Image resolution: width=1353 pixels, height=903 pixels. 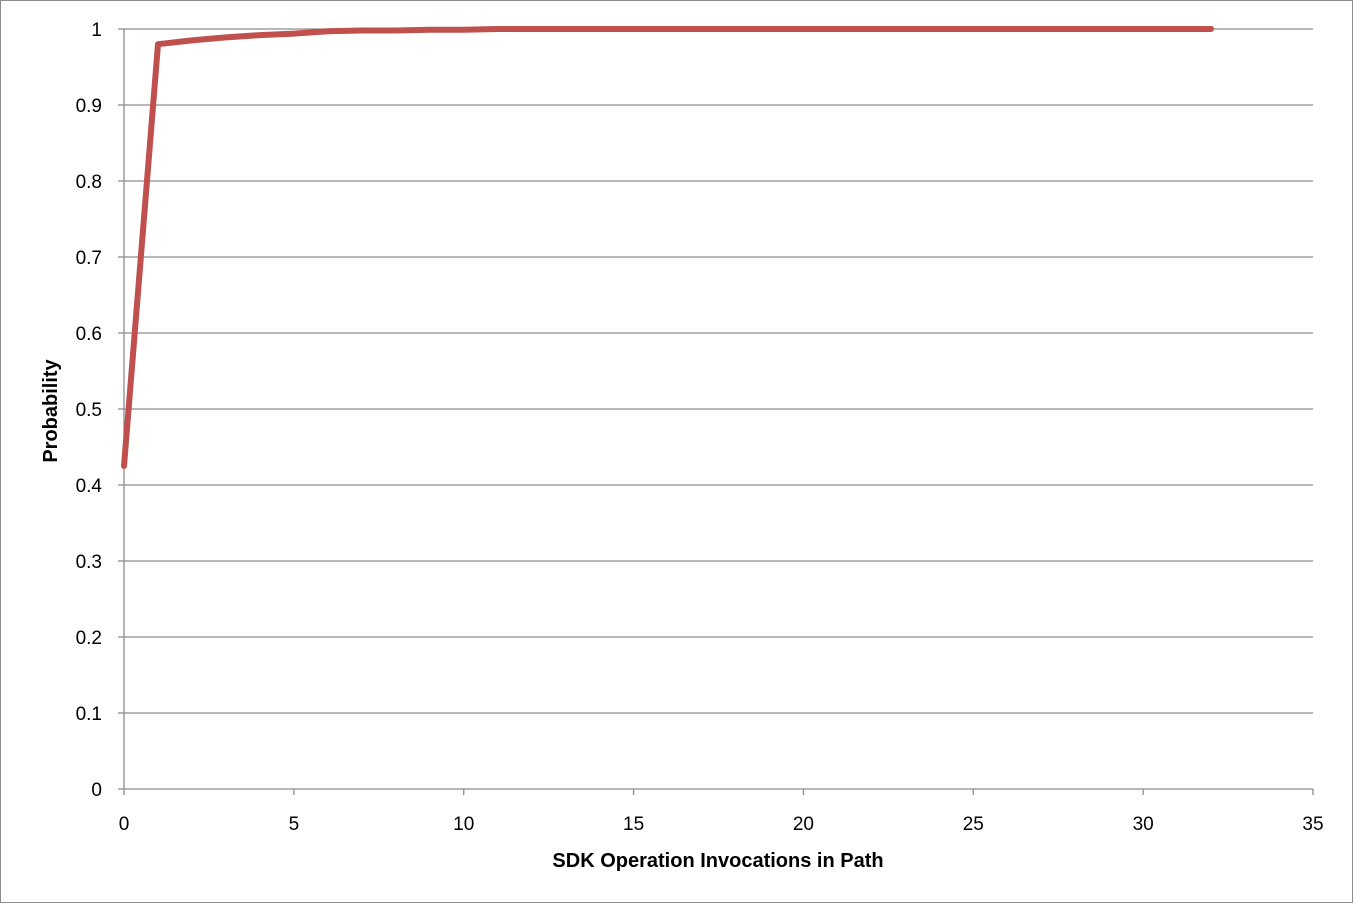 I want to click on x-tick-label: 35, so click(x=1312, y=824).